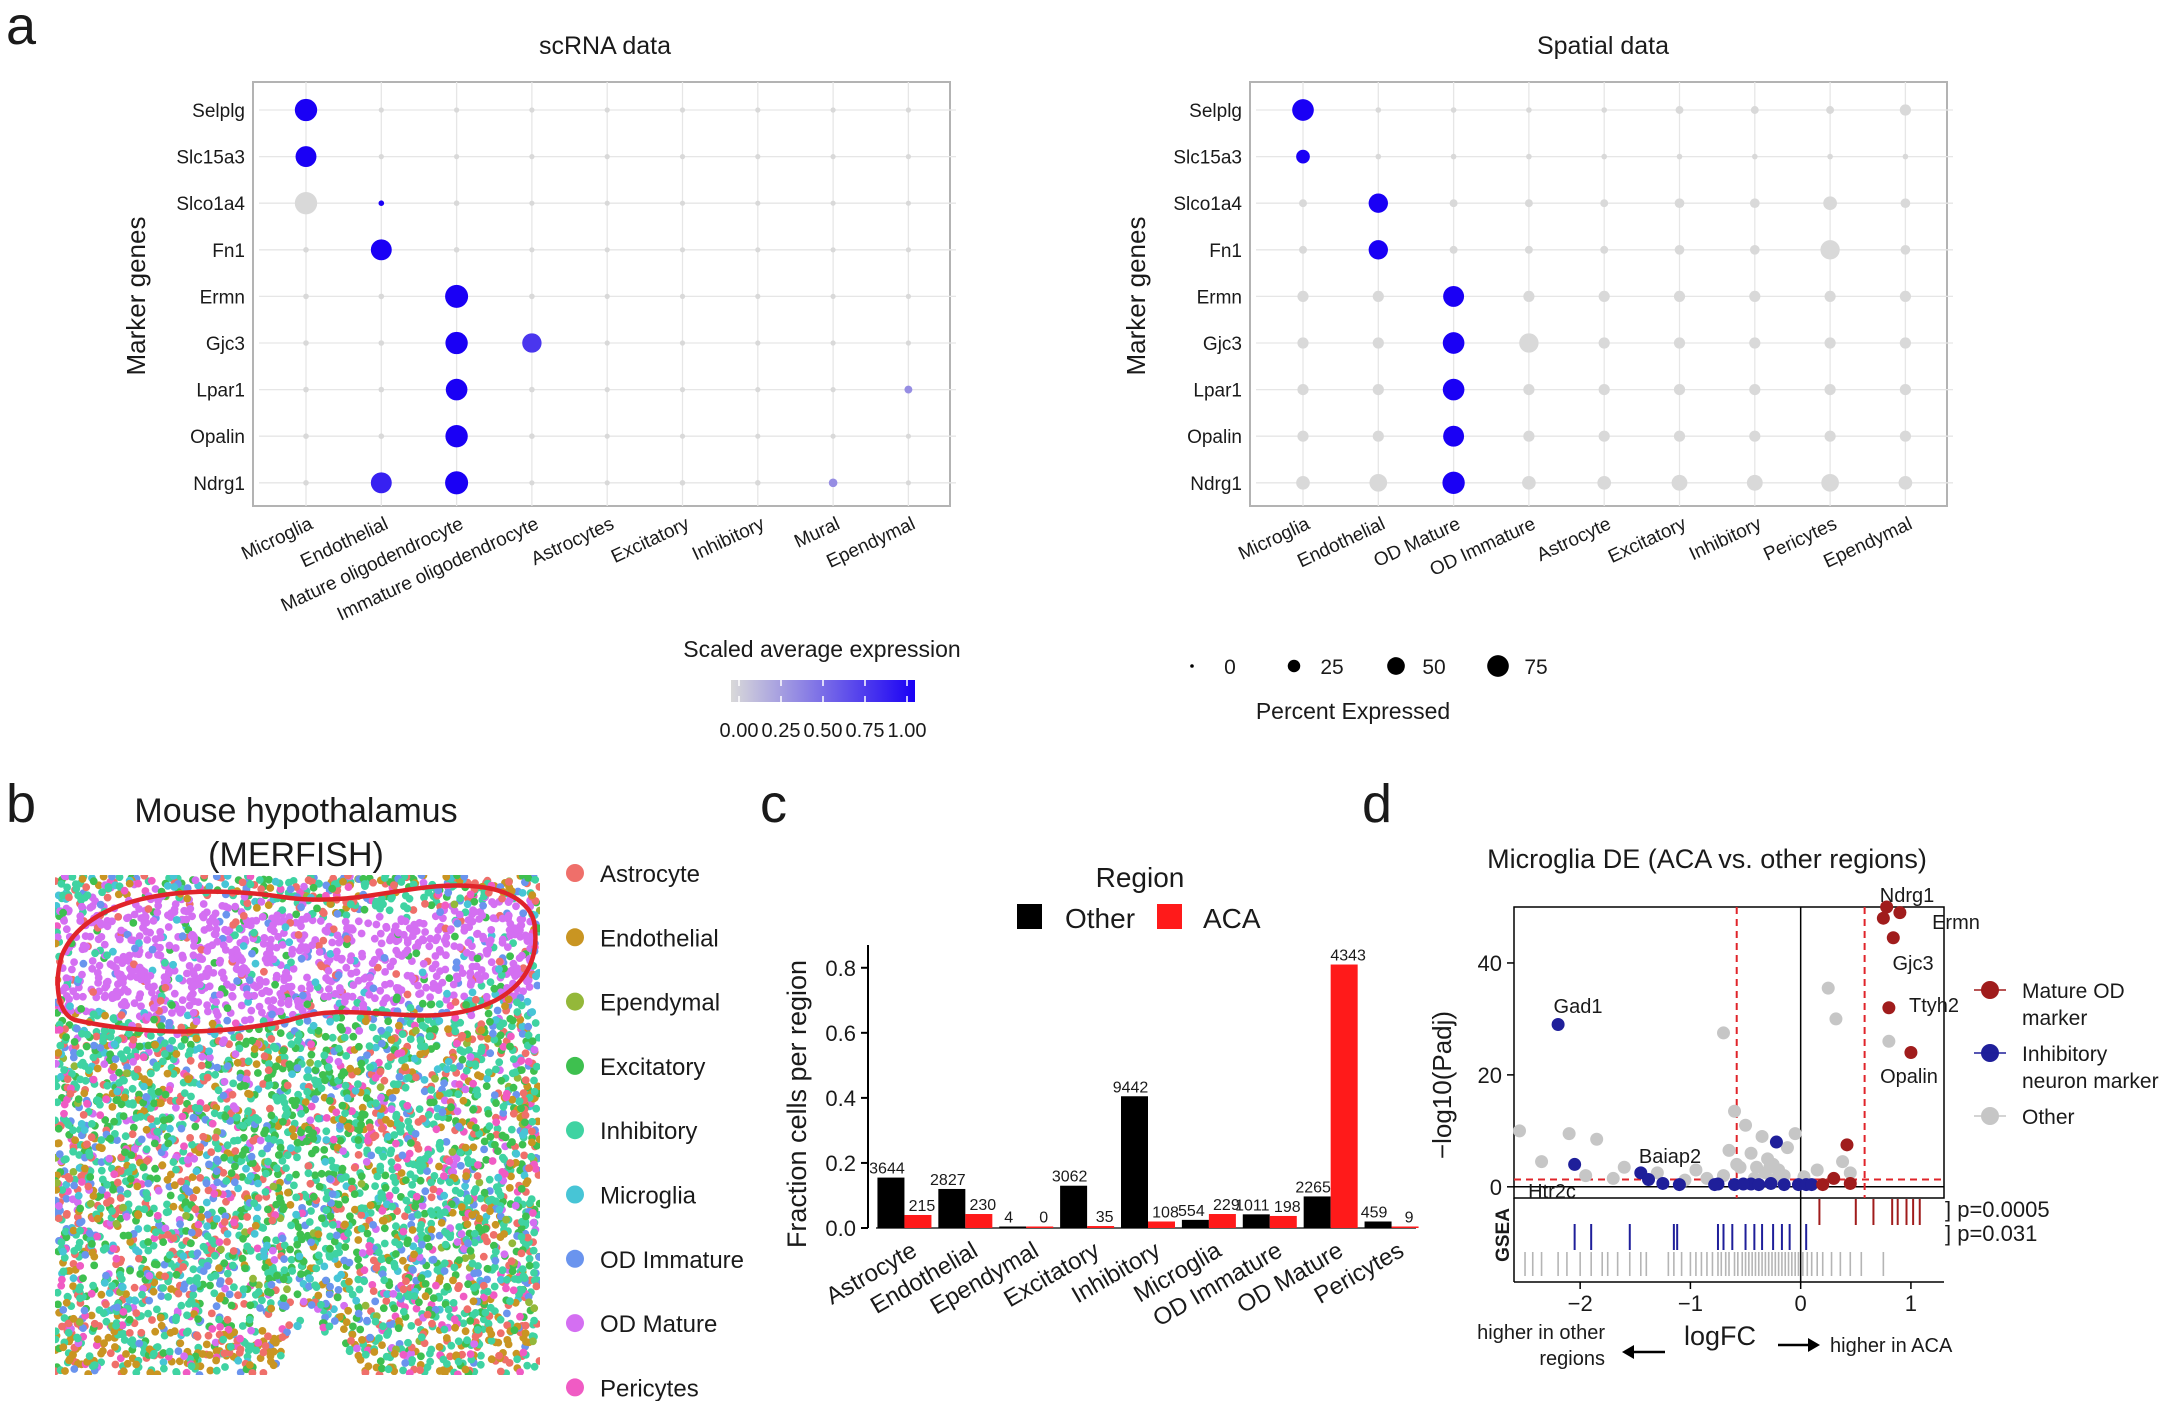 The height and width of the screenshot is (1401, 2168). Describe the element at coordinates (1217, 391) in the screenshot. I see `spatial-gene-label: Lpar1` at that location.